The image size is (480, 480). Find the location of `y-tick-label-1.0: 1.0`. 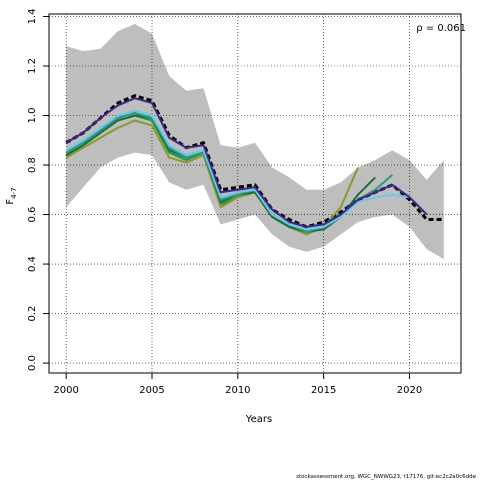

y-tick-label-1.0: 1.0 is located at coordinates (32, 116).